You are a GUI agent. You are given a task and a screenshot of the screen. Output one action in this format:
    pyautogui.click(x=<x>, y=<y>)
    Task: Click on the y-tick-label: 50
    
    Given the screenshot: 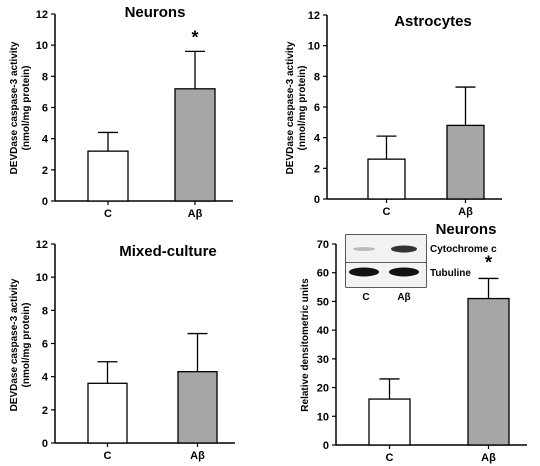 What is the action you would take?
    pyautogui.click(x=323, y=302)
    